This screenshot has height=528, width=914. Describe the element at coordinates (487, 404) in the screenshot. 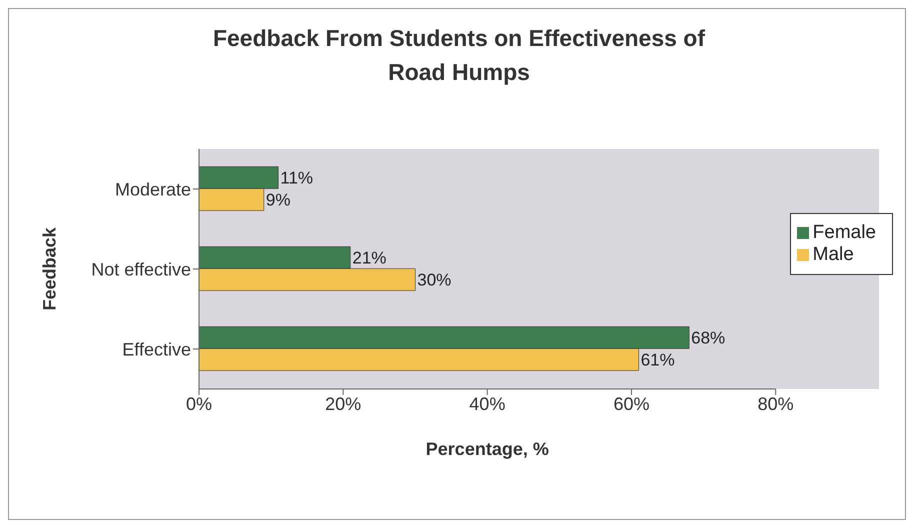

I see `x-tick-label: 40%` at that location.